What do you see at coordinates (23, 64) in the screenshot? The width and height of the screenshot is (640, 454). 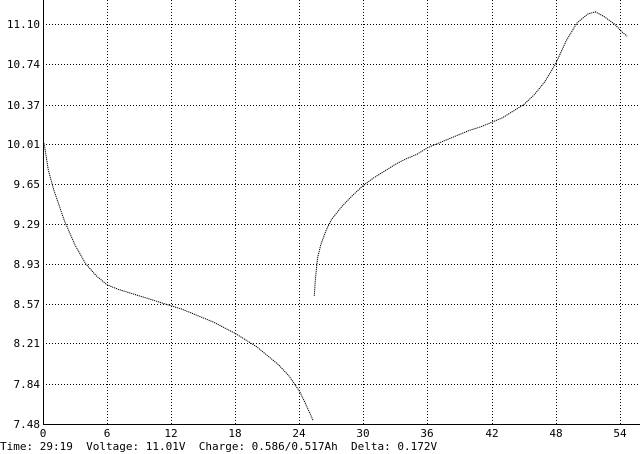 I see `y-tick-label: 10.74` at bounding box center [23, 64].